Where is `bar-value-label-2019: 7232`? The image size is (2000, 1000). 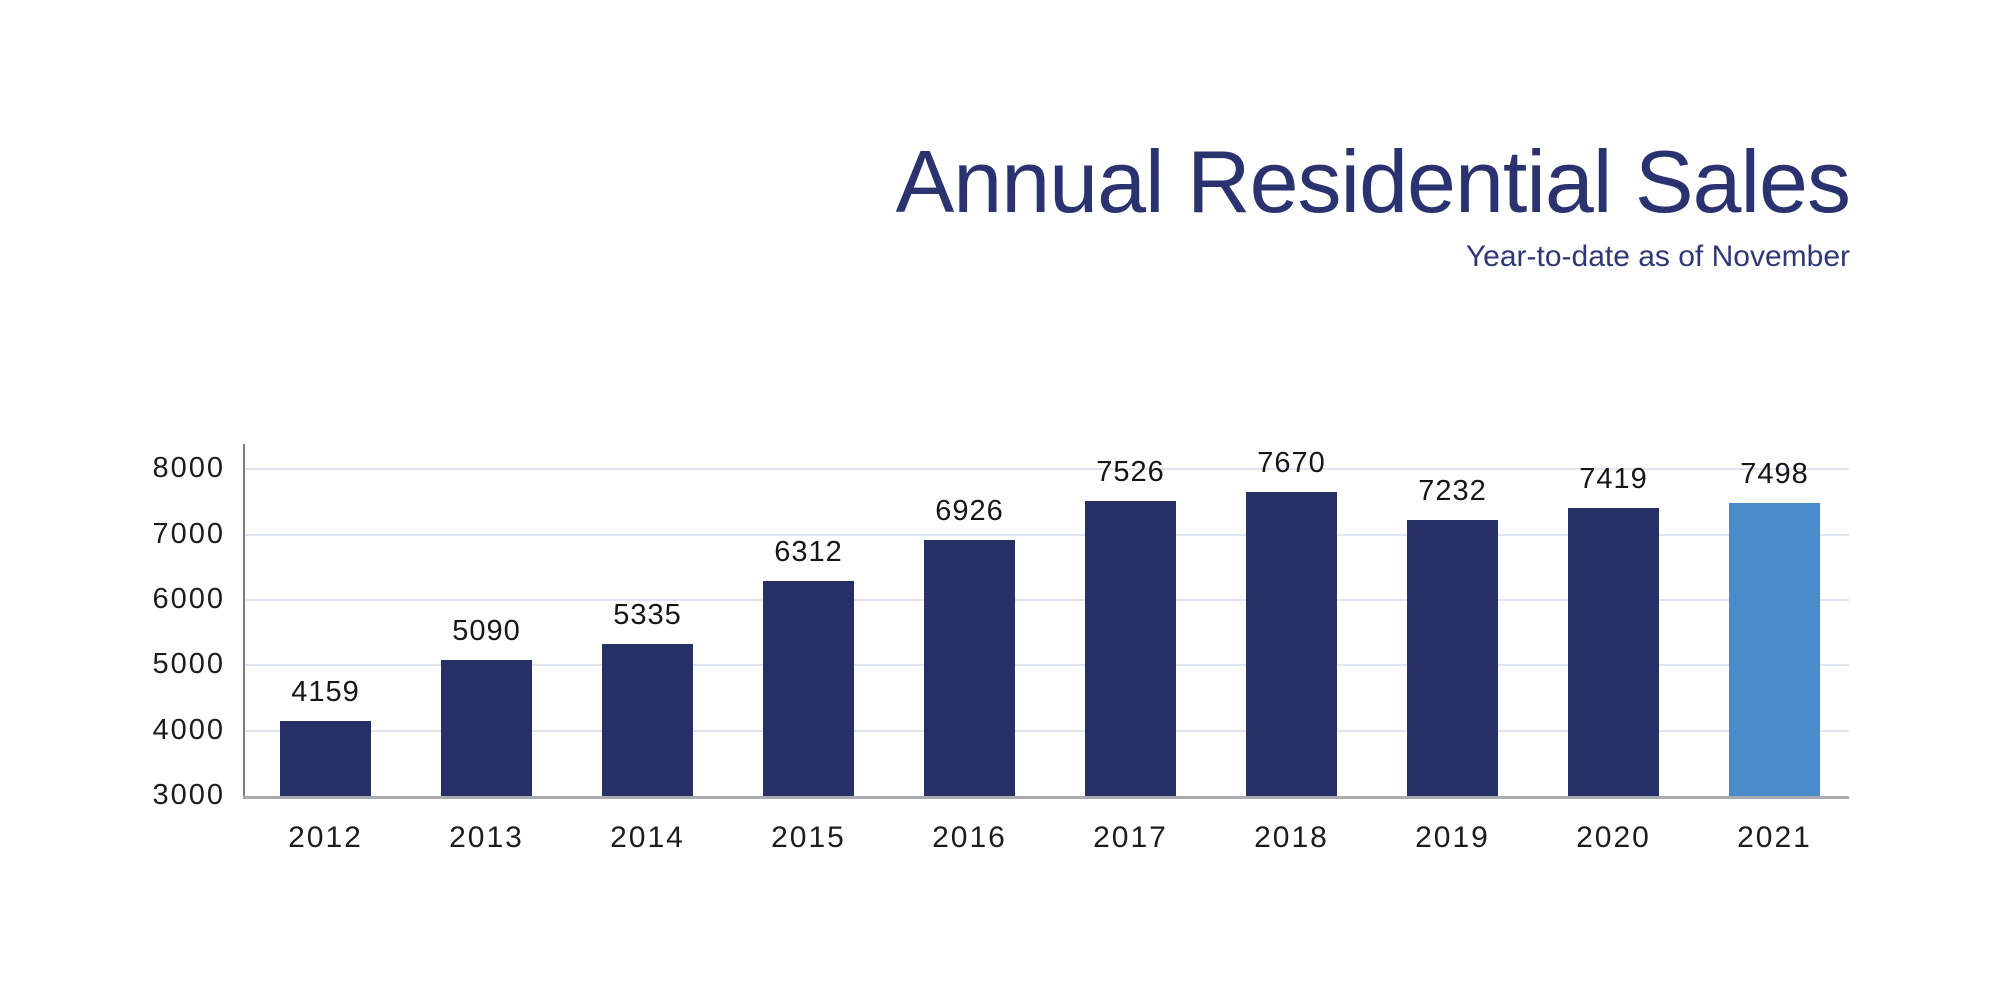 bar-value-label-2019: 7232 is located at coordinates (1452, 491).